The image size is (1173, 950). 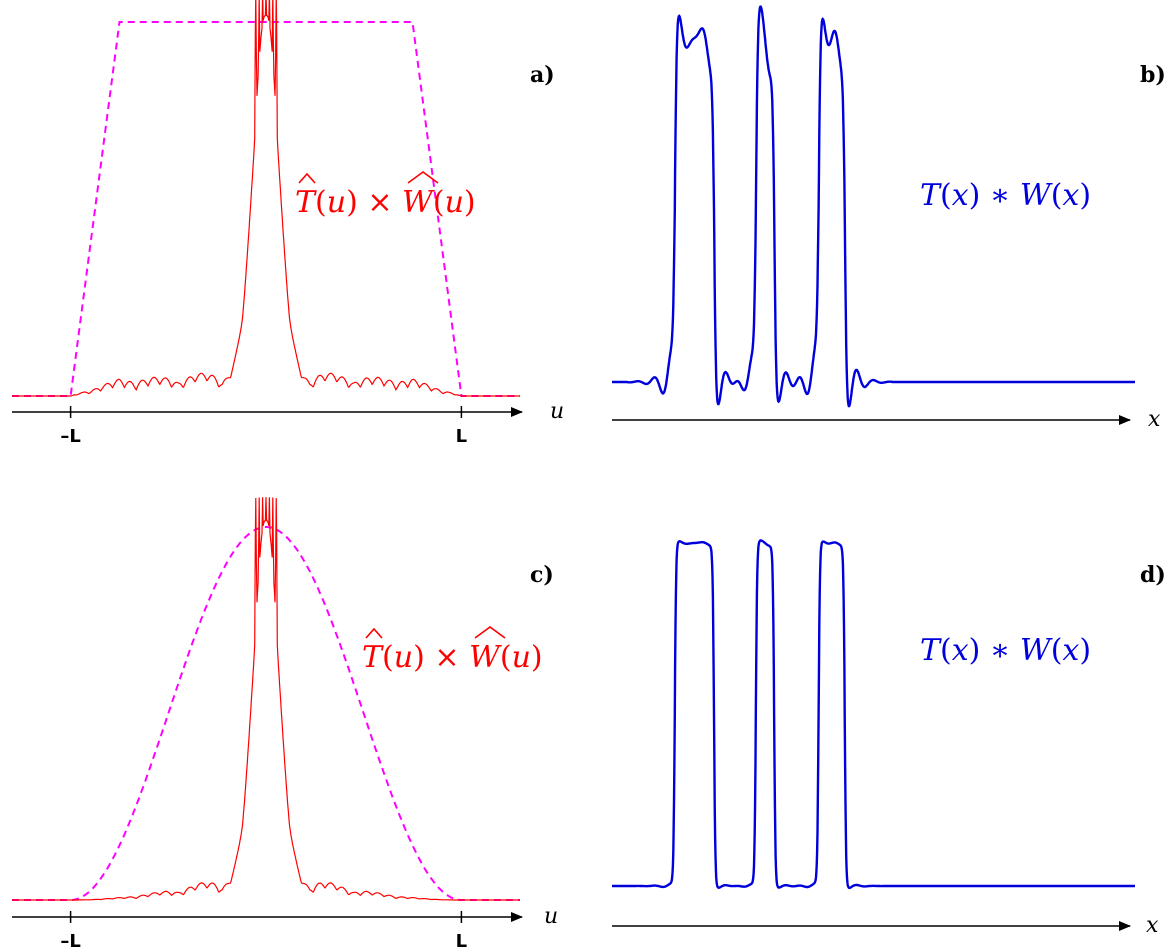 I want to click on panel-label: a), so click(x=542, y=75).